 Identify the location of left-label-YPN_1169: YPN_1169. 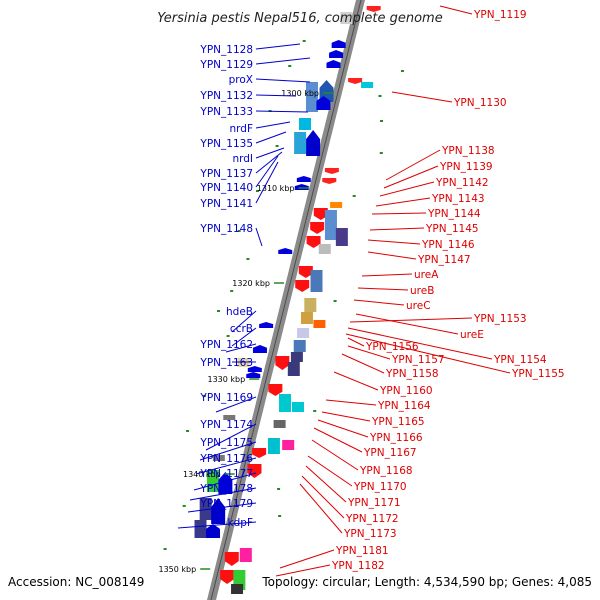
(226, 398).